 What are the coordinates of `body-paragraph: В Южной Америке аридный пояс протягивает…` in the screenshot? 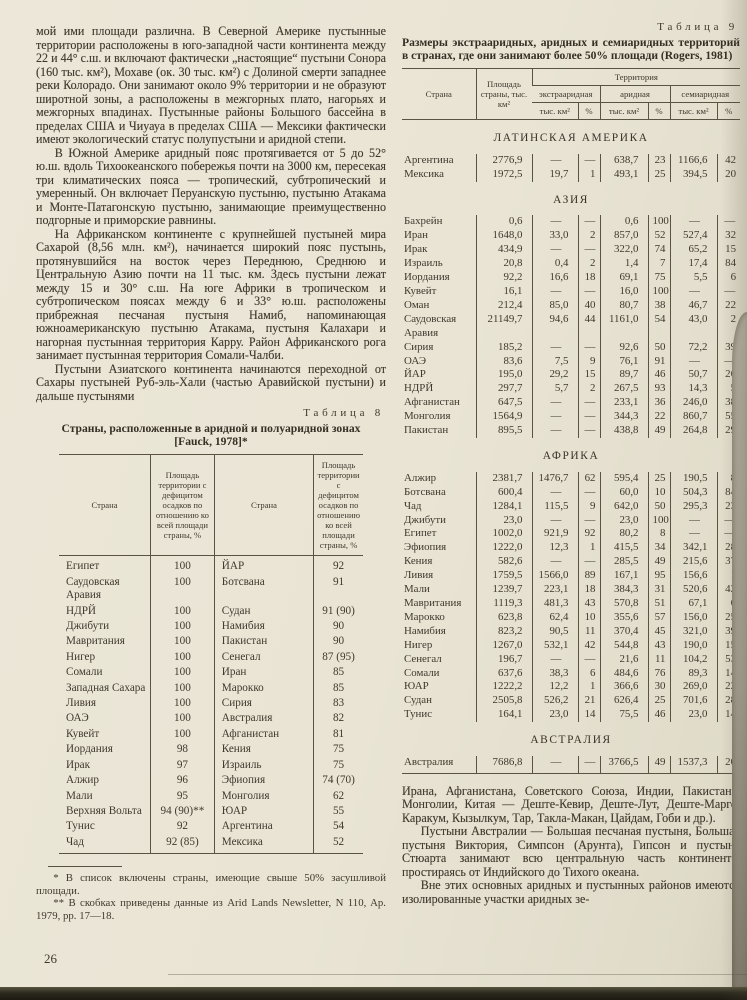 It's located at (211, 186).